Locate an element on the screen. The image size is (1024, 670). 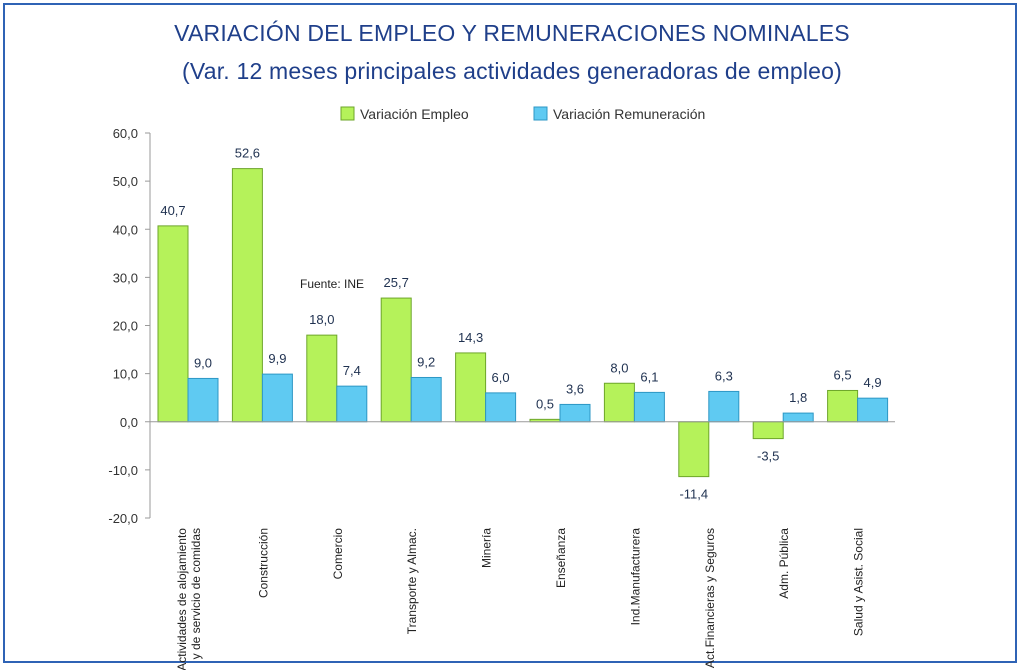
data-label: 25,7 is located at coordinates (396, 282).